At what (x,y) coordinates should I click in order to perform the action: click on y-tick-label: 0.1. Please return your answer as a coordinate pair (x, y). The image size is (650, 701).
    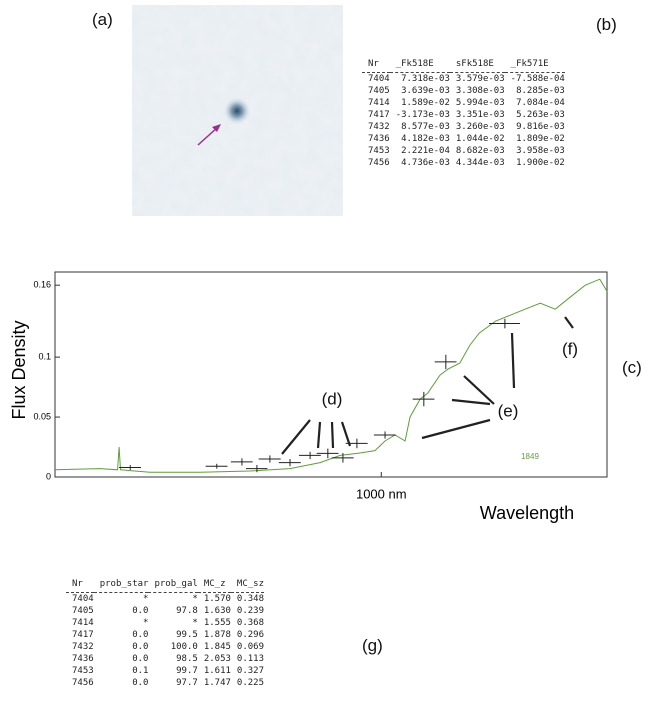
    Looking at the image, I should click on (44, 356).